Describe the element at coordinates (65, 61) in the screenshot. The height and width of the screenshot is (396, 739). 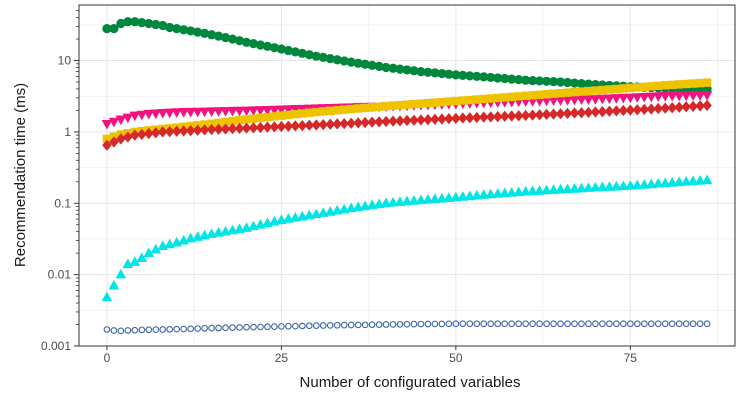
I see `y-tick-label: 10` at that location.